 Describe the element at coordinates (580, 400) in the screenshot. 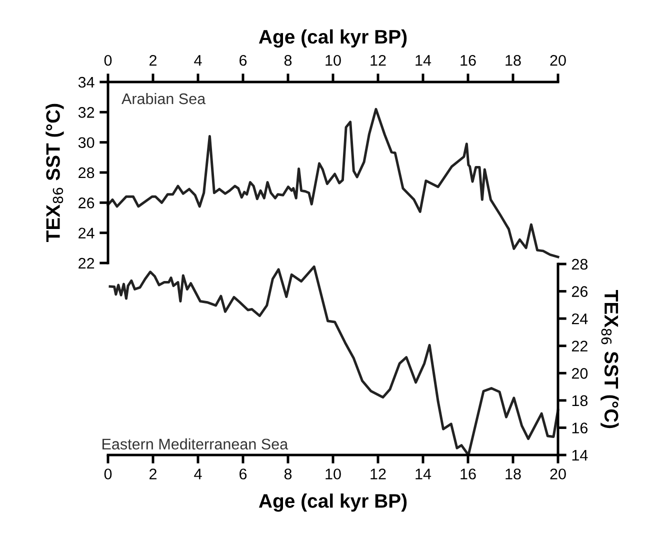

I see `y-tick-label: 18` at that location.